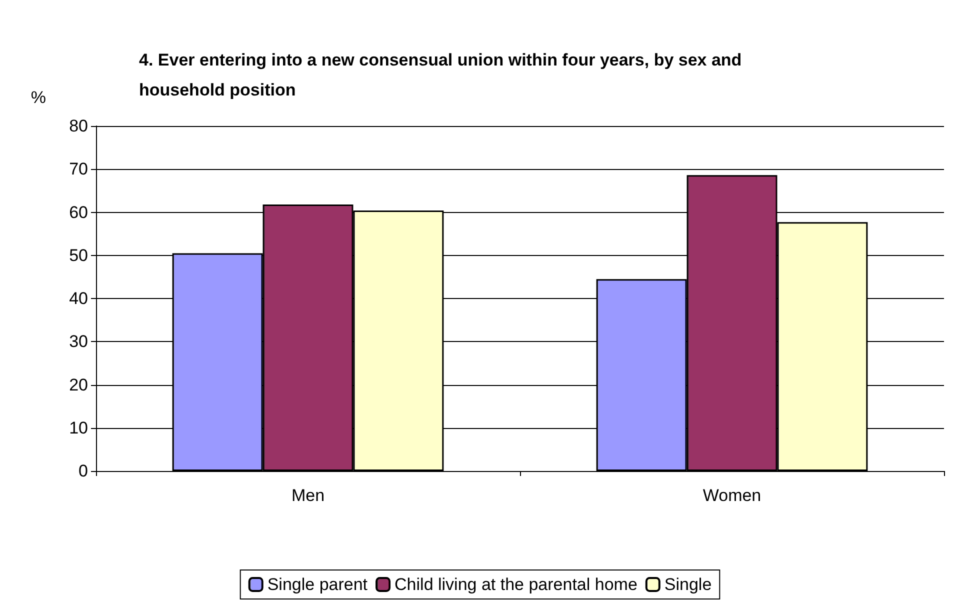  Describe the element at coordinates (78, 212) in the screenshot. I see `y-tick-label: 60` at that location.